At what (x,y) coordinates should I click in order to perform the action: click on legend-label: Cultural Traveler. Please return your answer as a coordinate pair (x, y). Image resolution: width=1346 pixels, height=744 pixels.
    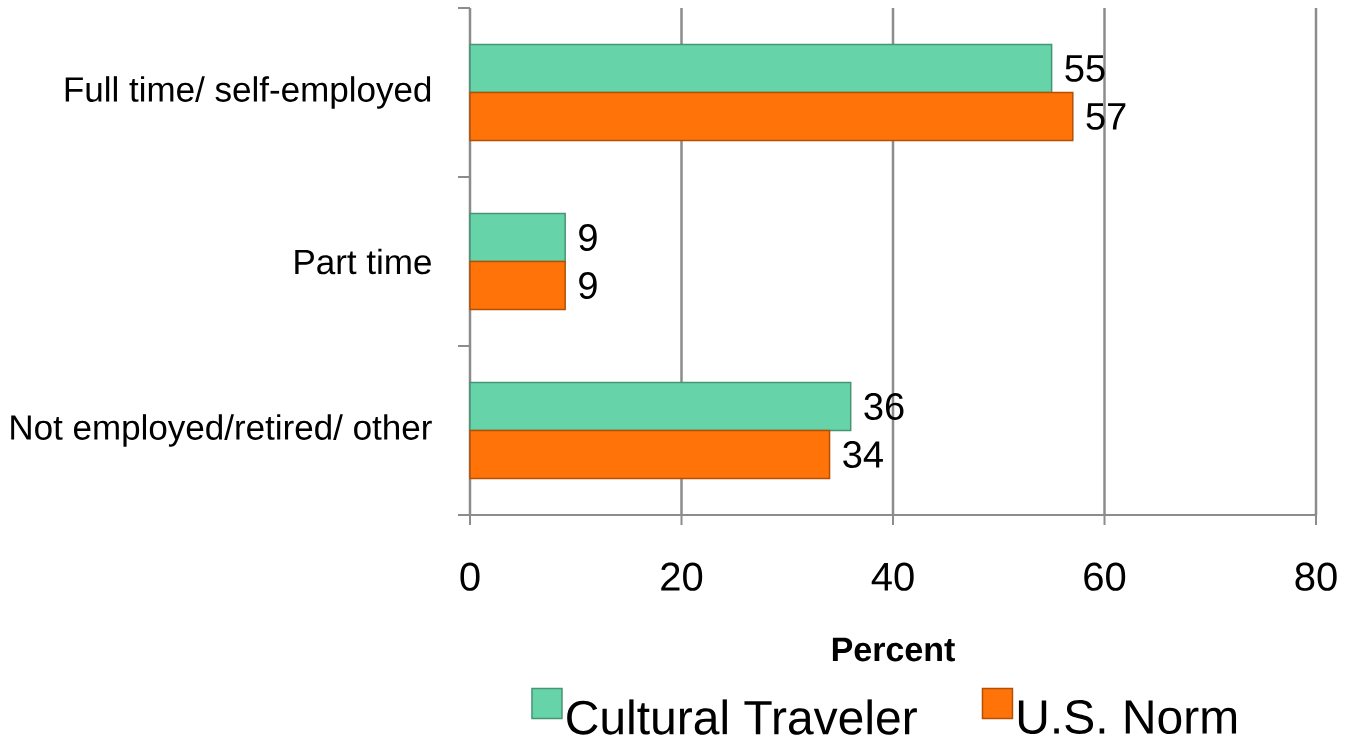
    Looking at the image, I should click on (742, 717).